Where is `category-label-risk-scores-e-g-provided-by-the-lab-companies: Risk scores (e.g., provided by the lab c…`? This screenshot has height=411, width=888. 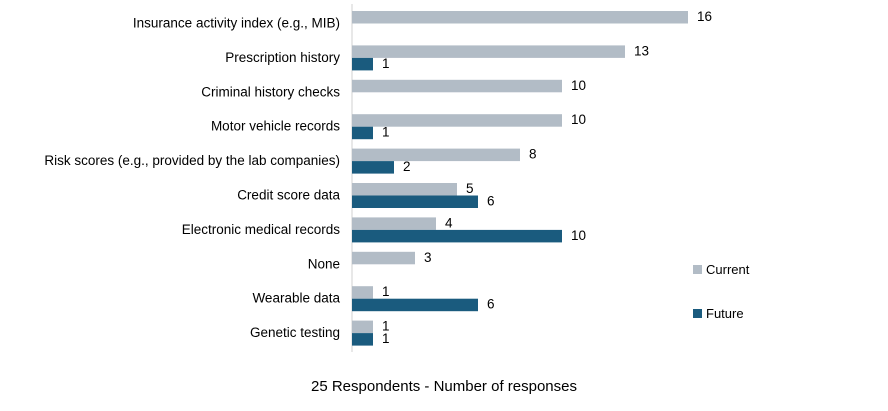
category-label-risk-scores-e-g-provided-by-the-lab-companies: Risk scores (e.g., provided by the lab c… is located at coordinates (192, 160).